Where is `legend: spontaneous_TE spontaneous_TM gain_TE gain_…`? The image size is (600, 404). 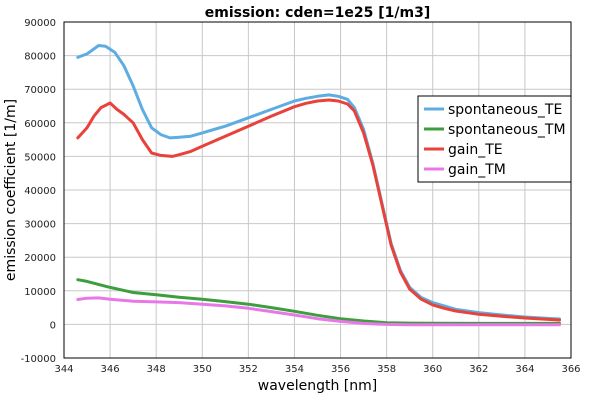 legend: spontaneous_TE spontaneous_TM gain_TE gain_… is located at coordinates (494, 139).